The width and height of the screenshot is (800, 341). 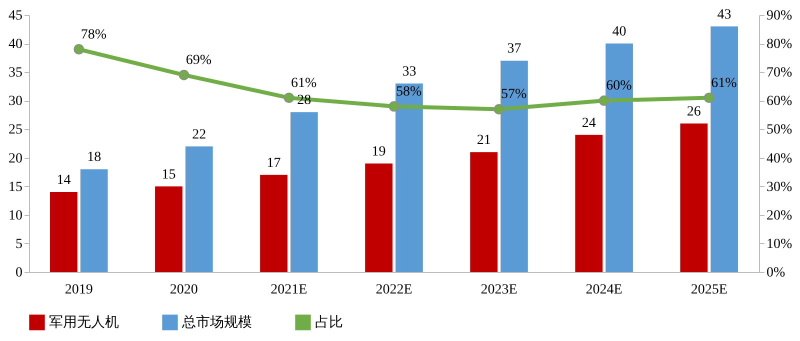 What do you see at coordinates (63, 180) in the screenshot?
I see `data-label: 14` at bounding box center [63, 180].